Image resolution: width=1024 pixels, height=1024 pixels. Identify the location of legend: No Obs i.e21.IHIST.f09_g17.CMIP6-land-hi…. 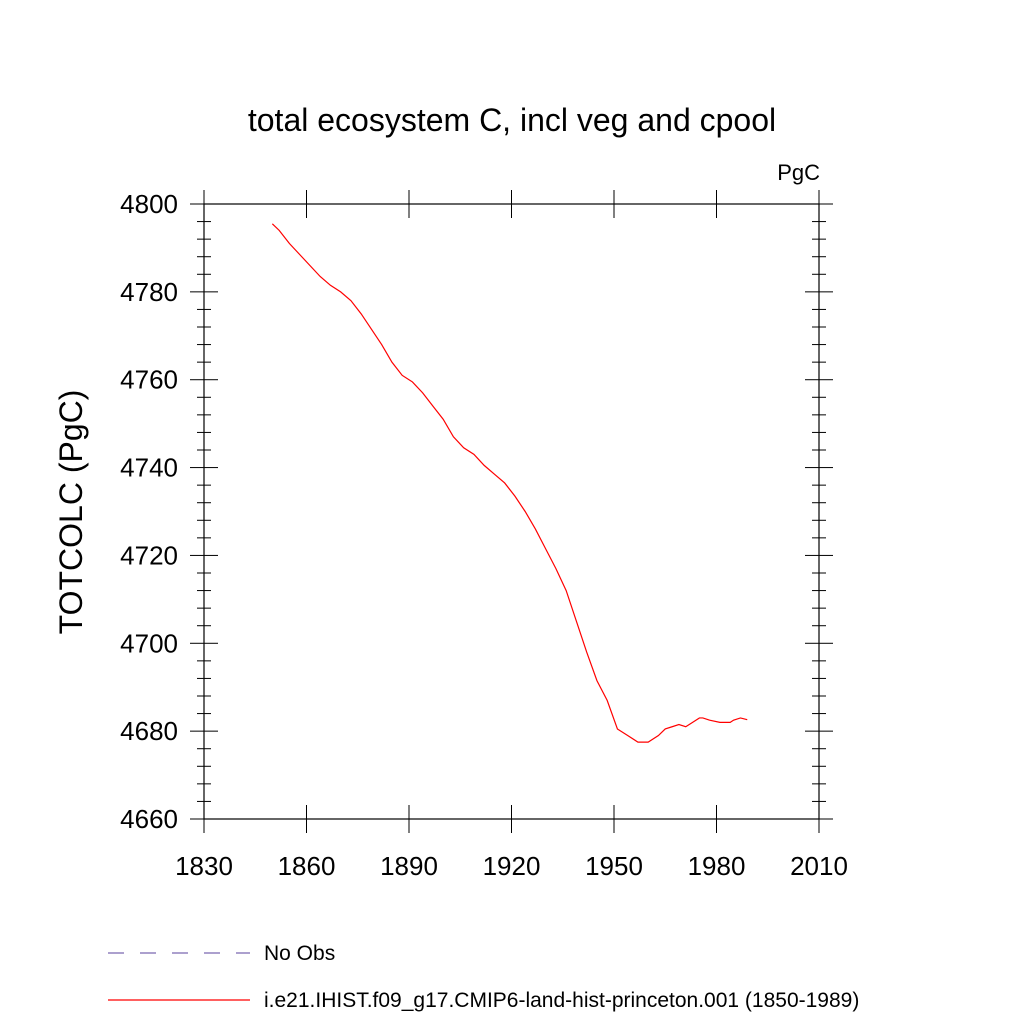
(483, 977).